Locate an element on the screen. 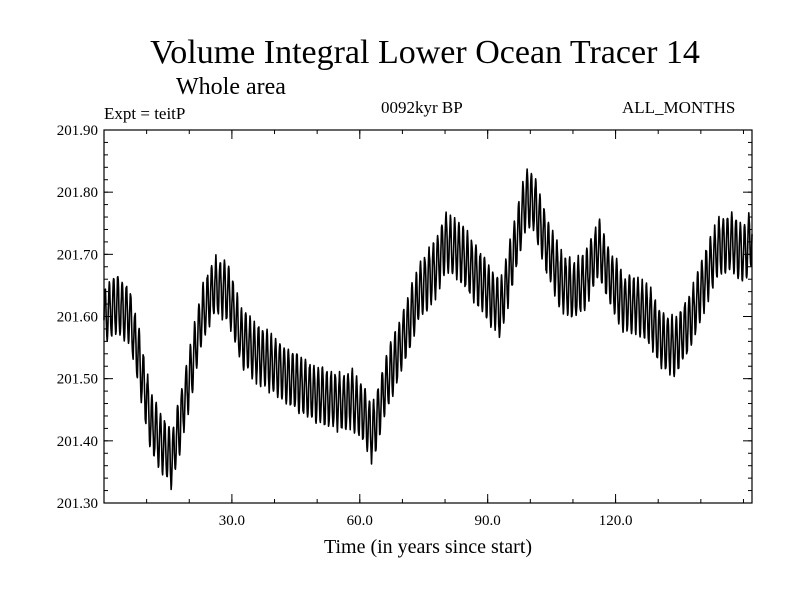  y-tick-label: 201.90 is located at coordinates (77, 131).